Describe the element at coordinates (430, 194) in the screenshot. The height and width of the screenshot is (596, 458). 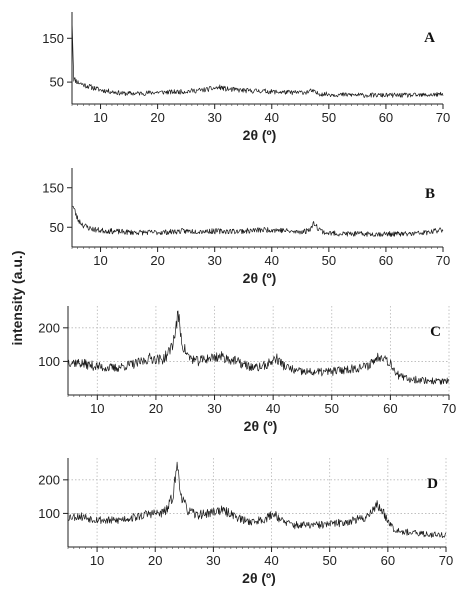
I see `panel-letter: B` at that location.